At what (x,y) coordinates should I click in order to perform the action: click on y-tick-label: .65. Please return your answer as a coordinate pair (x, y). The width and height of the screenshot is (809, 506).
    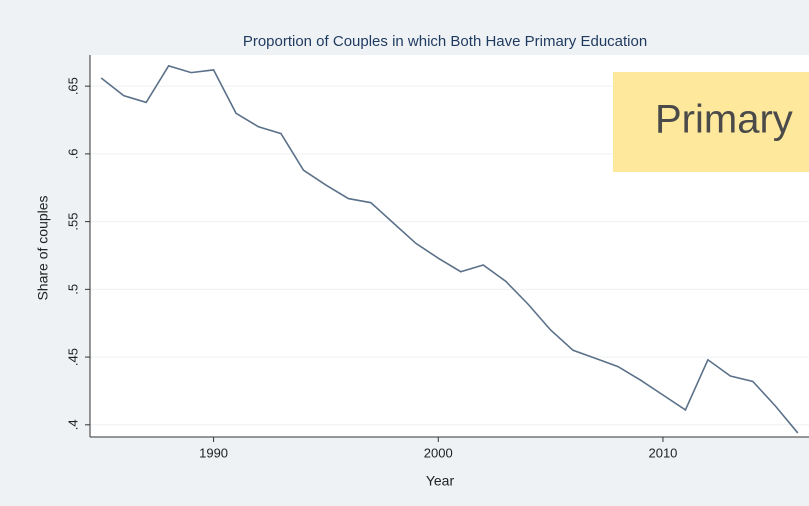
    Looking at the image, I should click on (72, 86).